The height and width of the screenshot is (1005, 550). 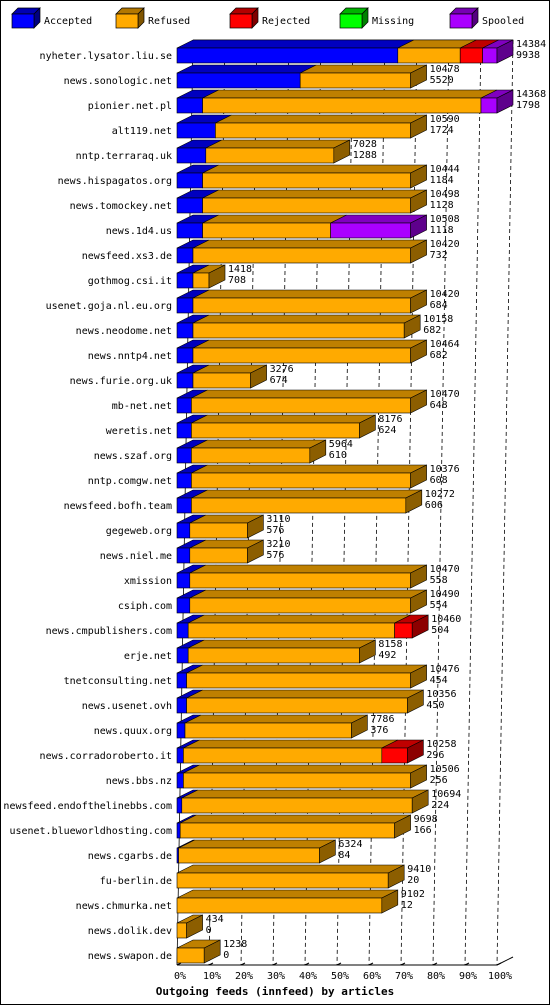 What do you see at coordinates (413, 894) in the screenshot?
I see `total-label: 9102` at bounding box center [413, 894].